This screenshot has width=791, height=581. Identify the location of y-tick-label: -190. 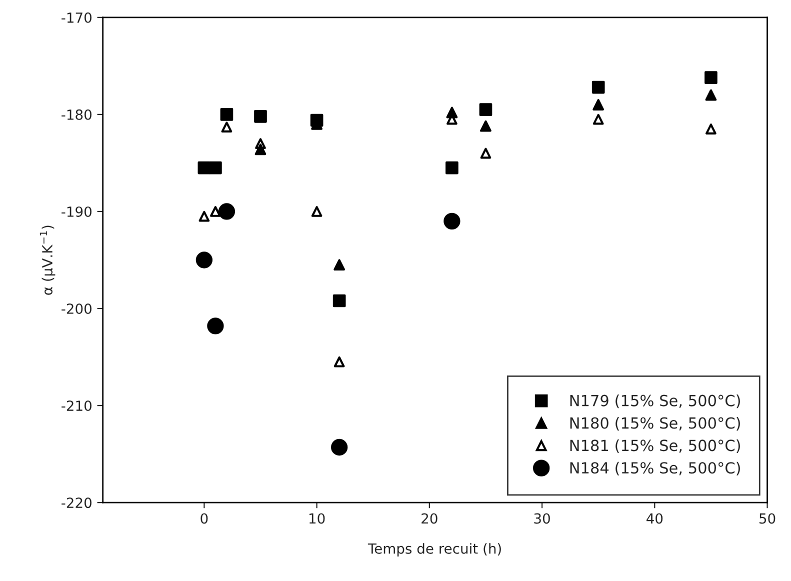
(77, 211).